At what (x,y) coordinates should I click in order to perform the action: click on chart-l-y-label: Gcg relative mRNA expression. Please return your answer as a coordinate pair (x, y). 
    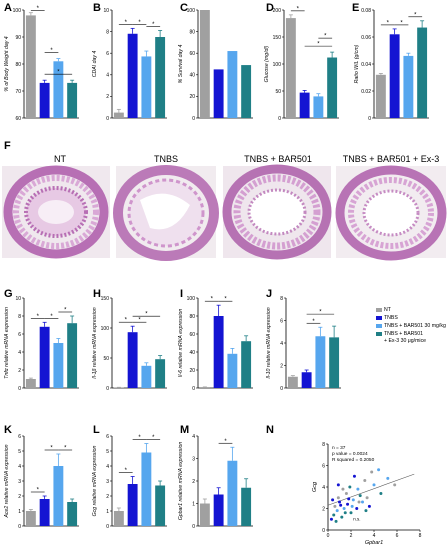
    Looking at the image, I should click on (95, 481).